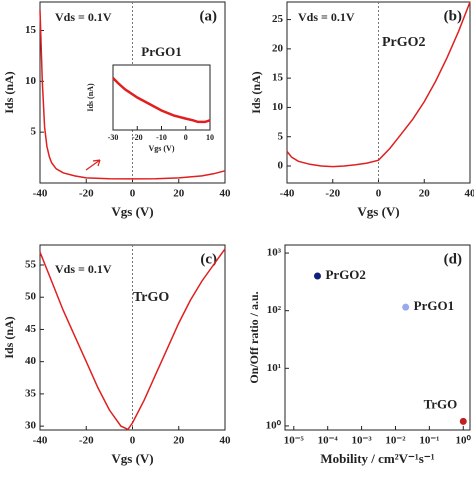 The height and width of the screenshot is (478, 474). Describe the element at coordinates (464, 441) in the screenshot. I see `x-tick-label: 10⁰` at that location.